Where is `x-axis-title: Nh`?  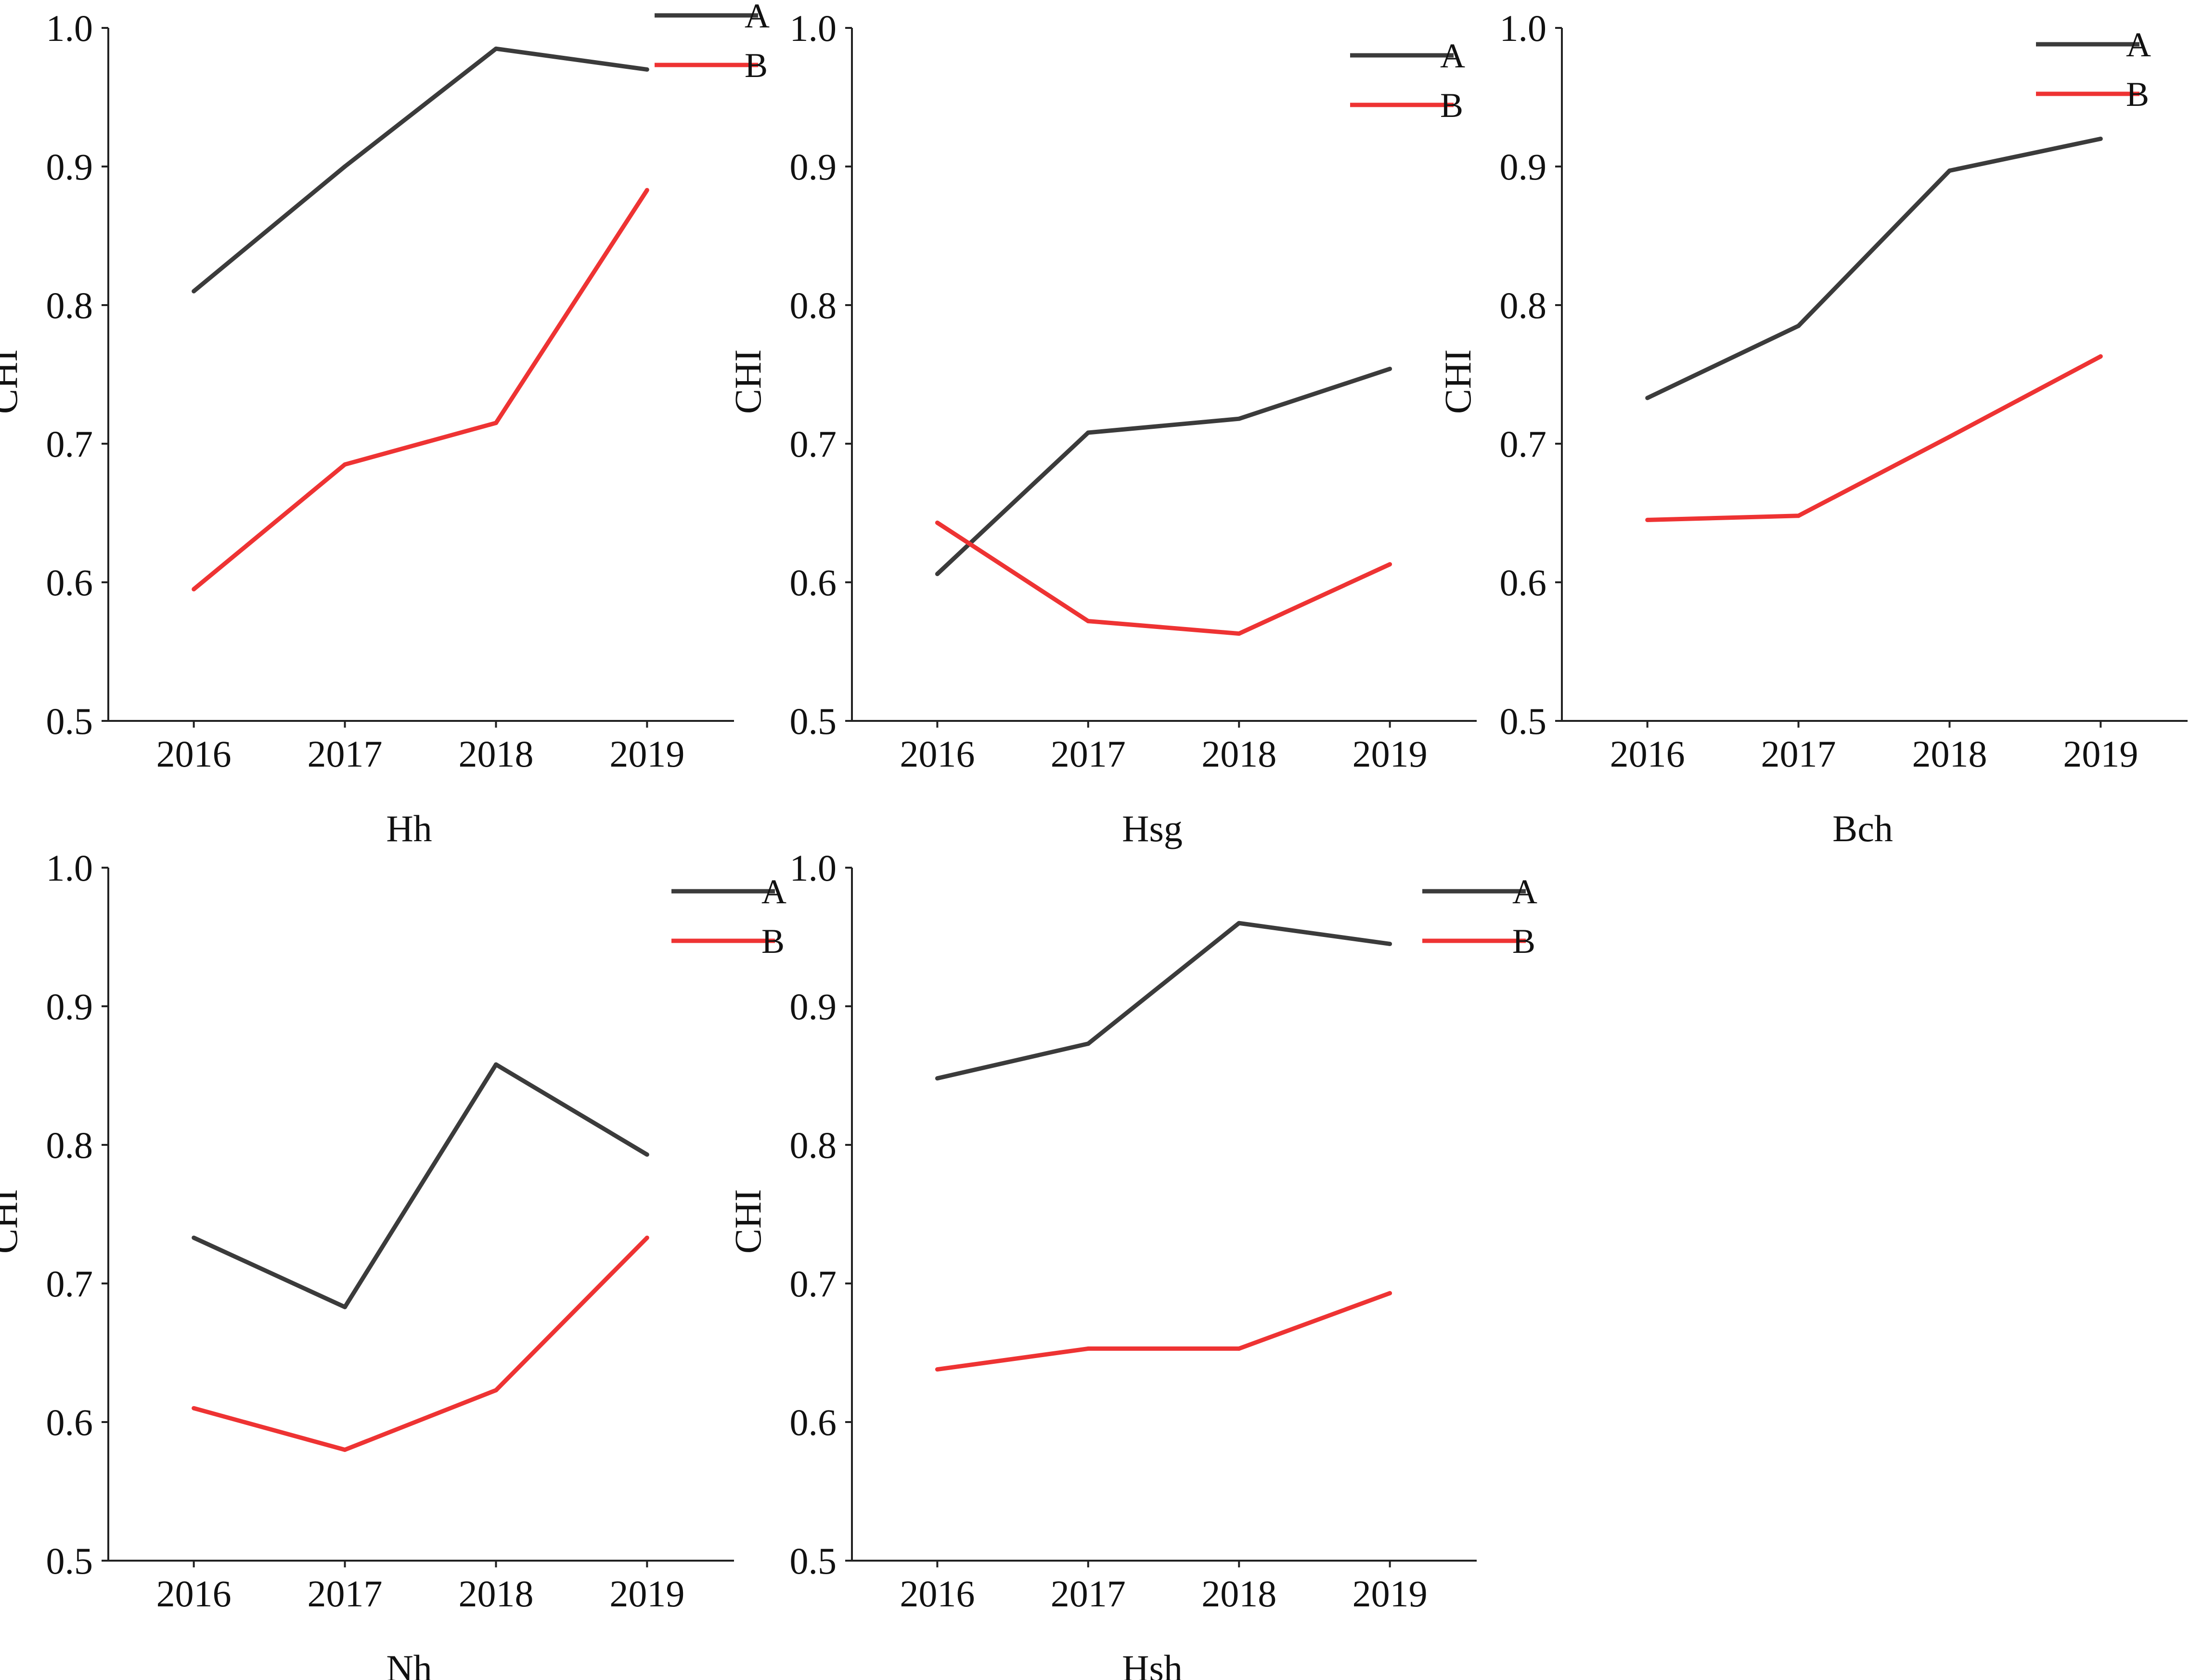 x-axis-title: Nh is located at coordinates (409, 1663).